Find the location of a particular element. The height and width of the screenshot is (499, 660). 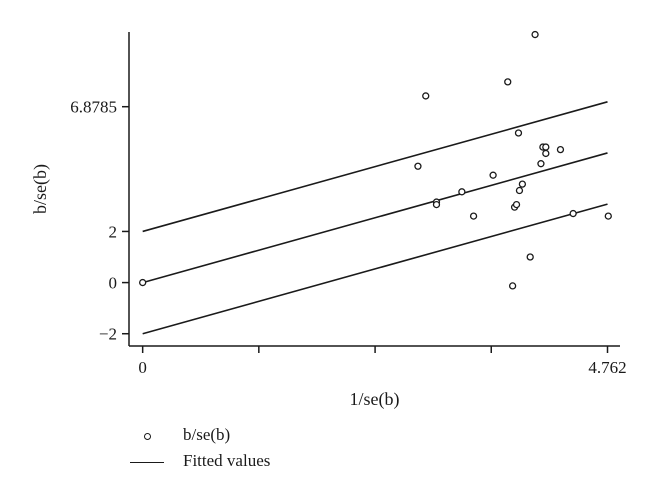

y-axis-label: b/se(b) is located at coordinates (40, 189).